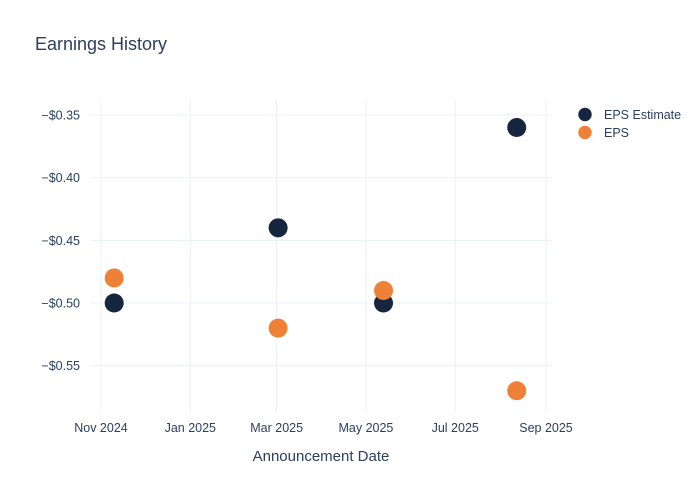 This screenshot has height=500, width=700. Describe the element at coordinates (101, 44) in the screenshot. I see `chart-title: Earnings History` at that location.